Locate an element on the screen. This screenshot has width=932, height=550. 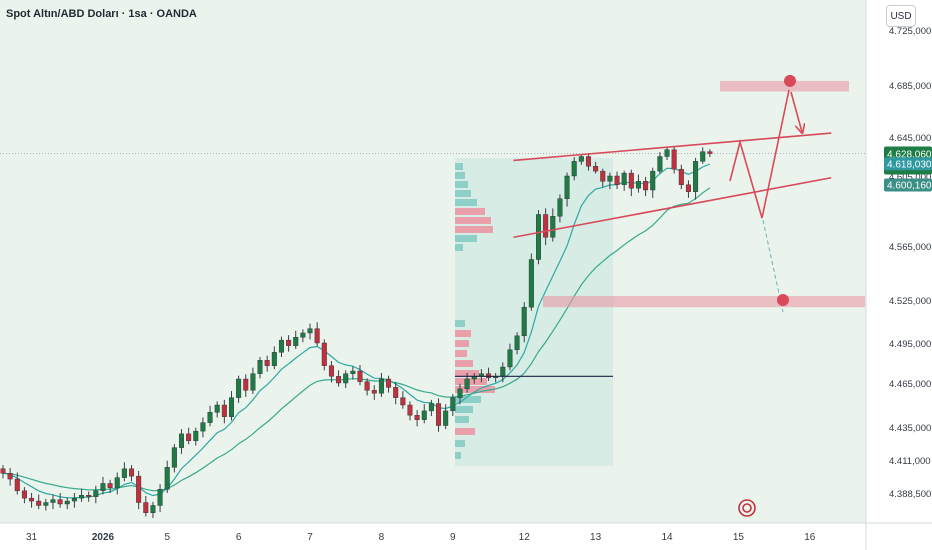
resistance-zone is located at coordinates (784, 86).